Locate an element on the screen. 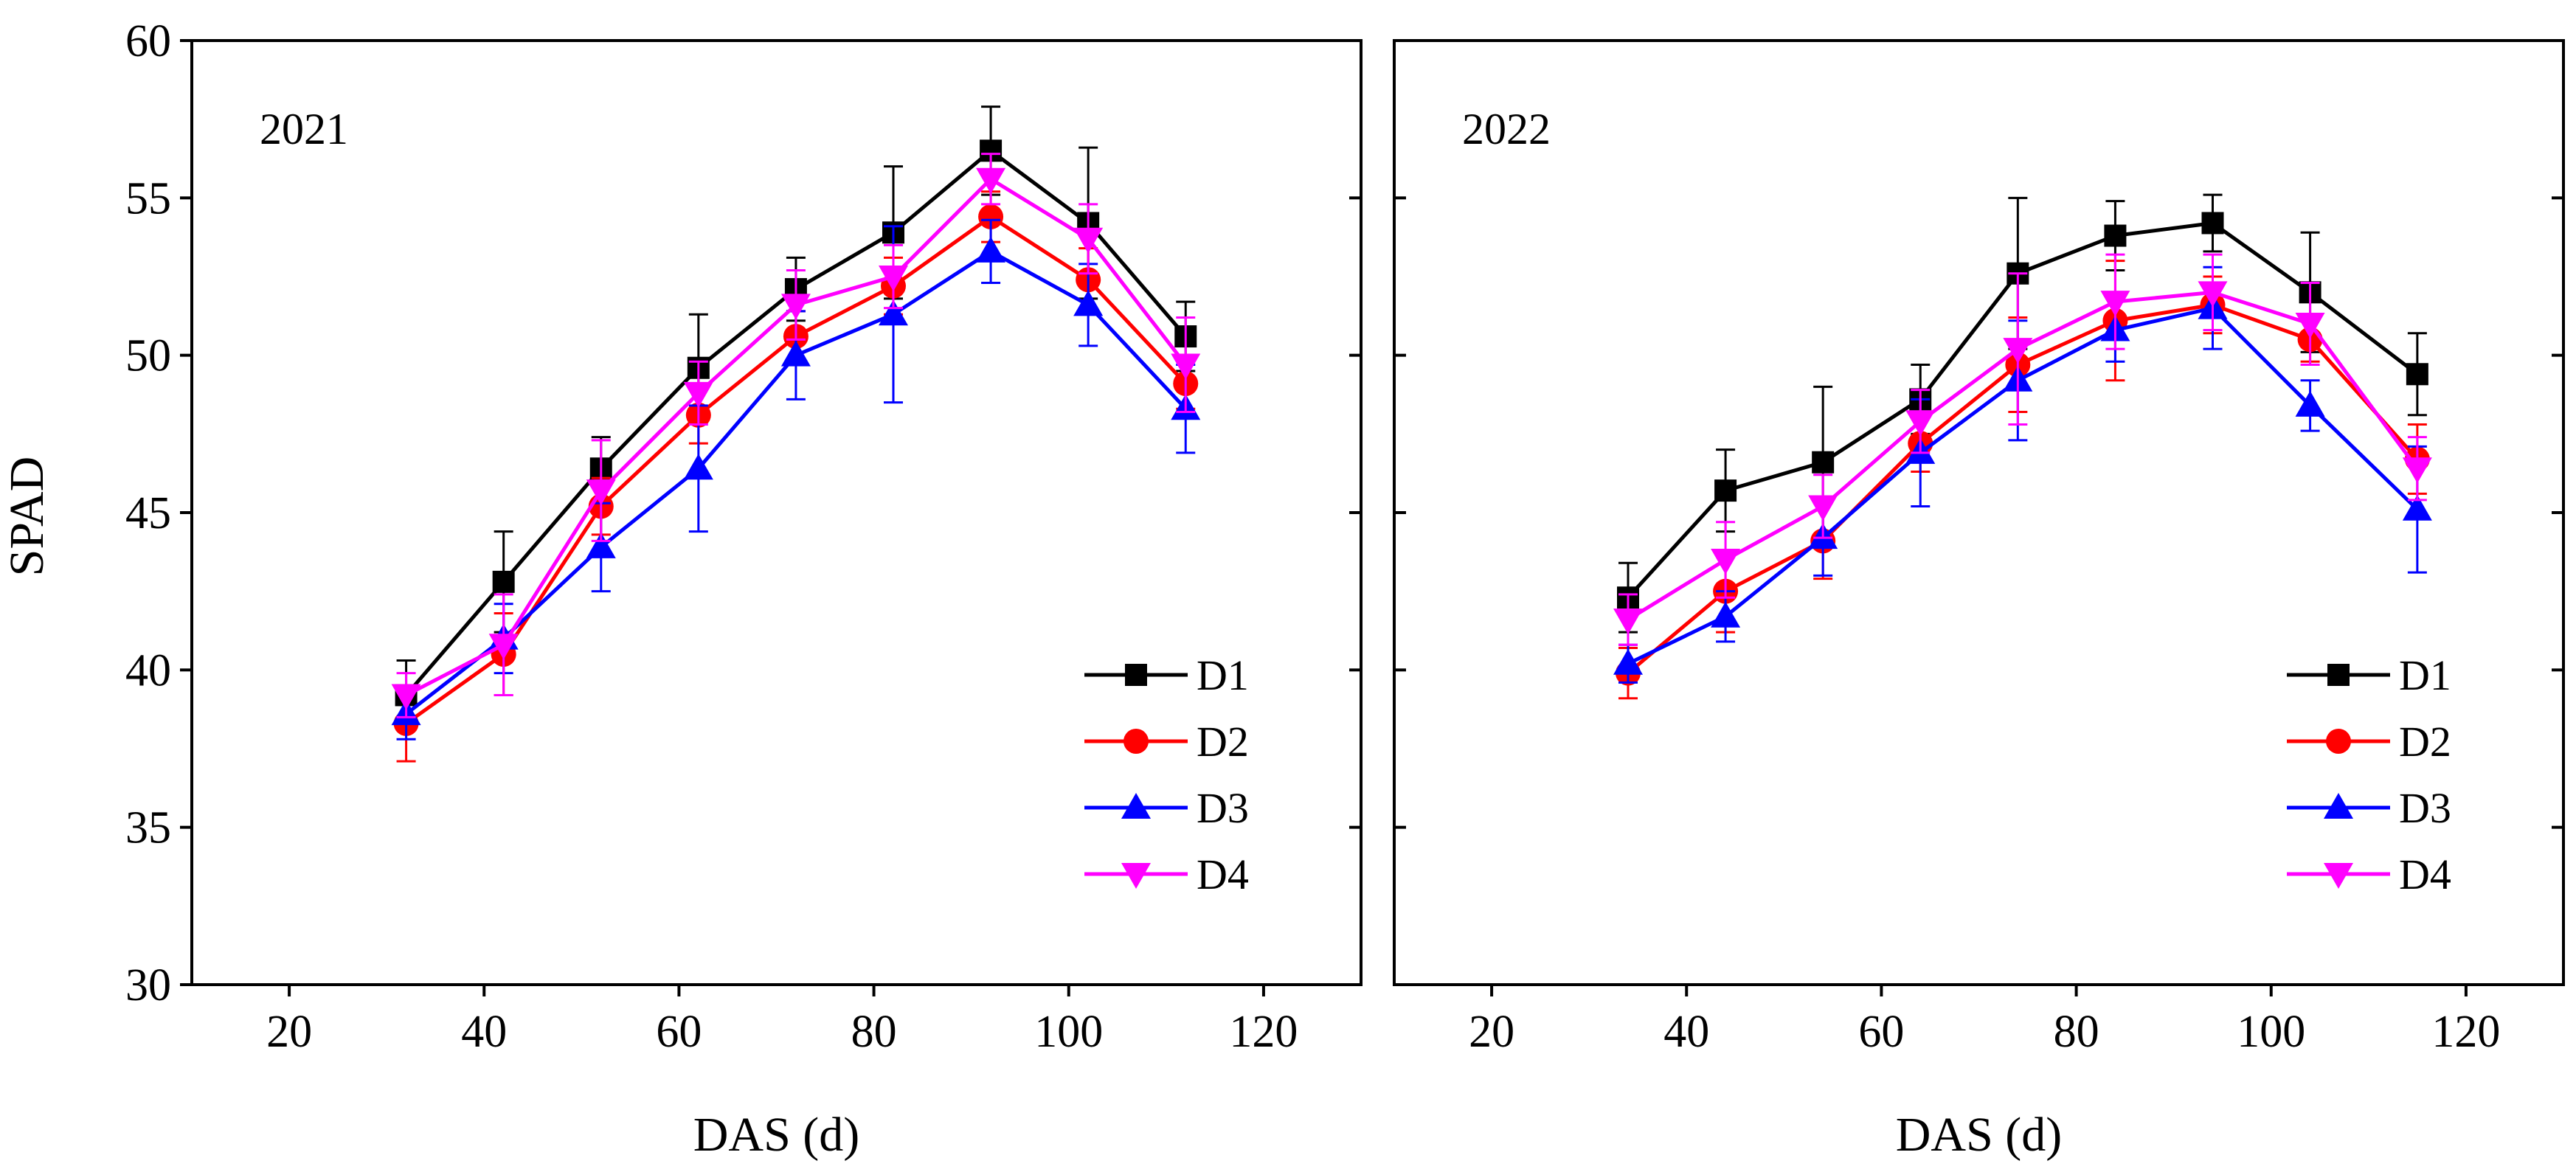 The image size is (2576, 1172). panel-year-label: 2021 is located at coordinates (304, 129).